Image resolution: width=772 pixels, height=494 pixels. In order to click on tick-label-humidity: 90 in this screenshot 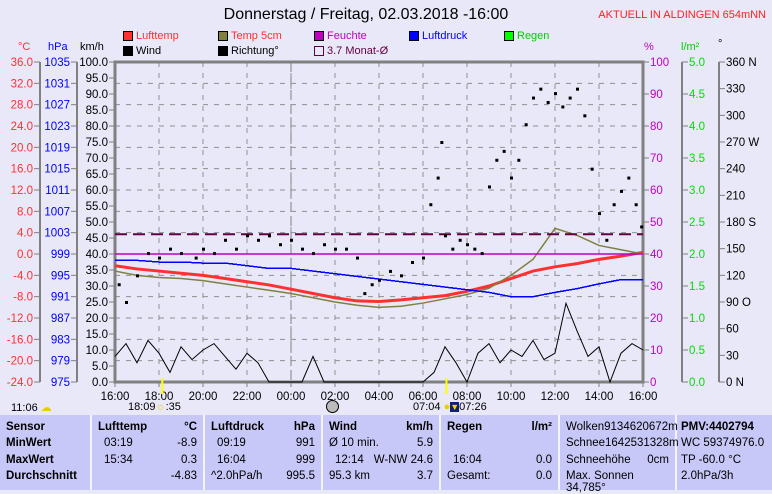, I will do `click(656, 95)`.